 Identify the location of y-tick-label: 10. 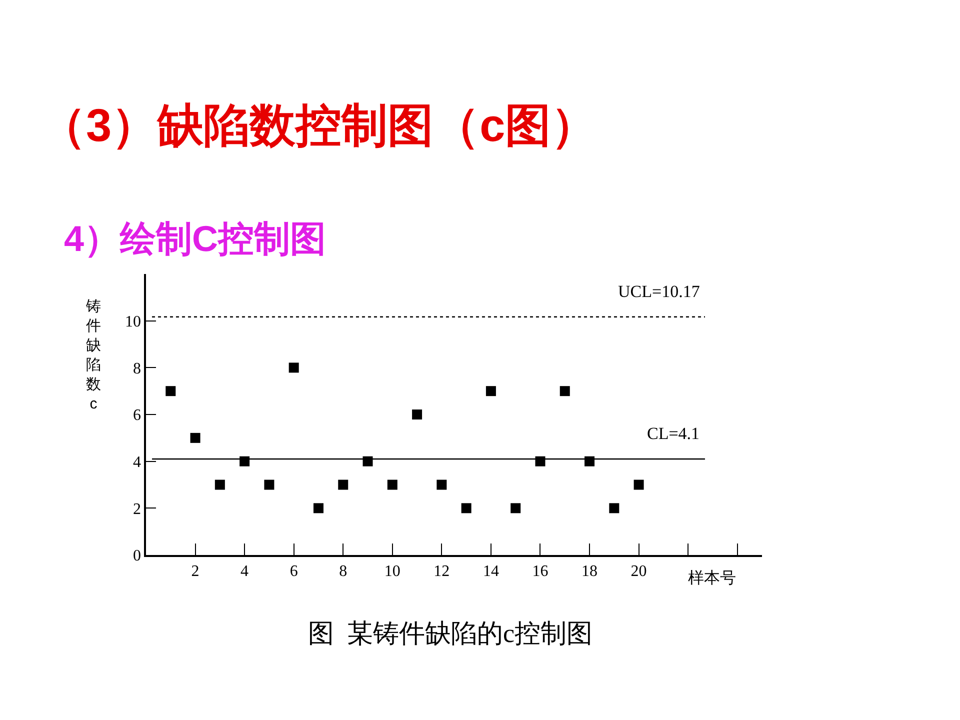
(133, 321).